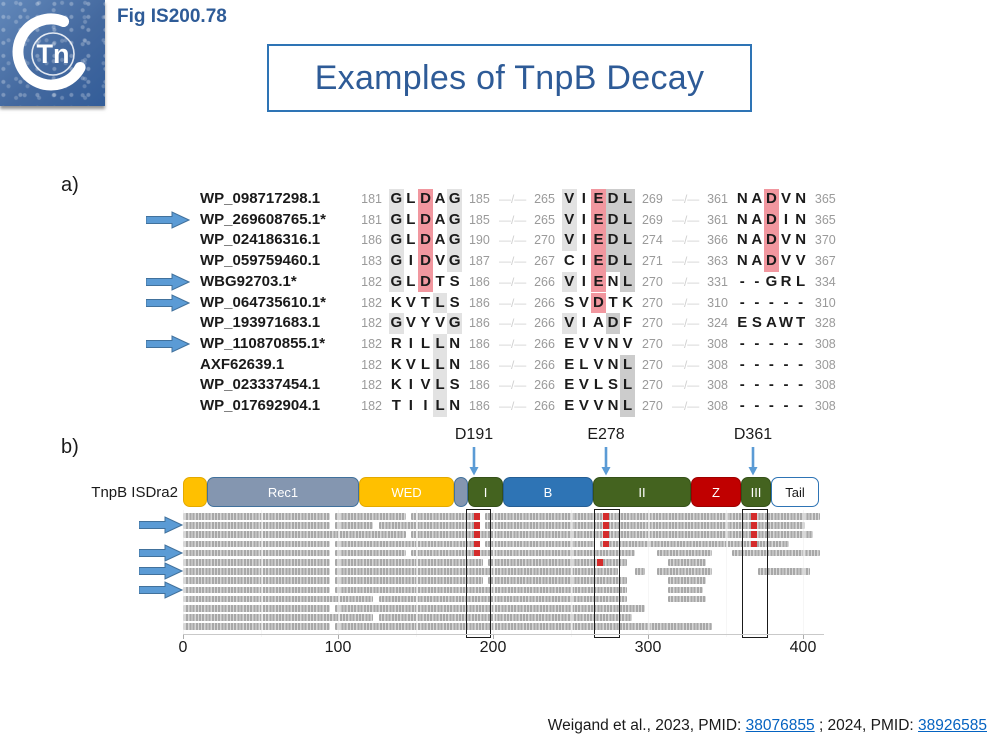  What do you see at coordinates (493, 647) in the screenshot?
I see `axis-tick-label: 200` at bounding box center [493, 647].